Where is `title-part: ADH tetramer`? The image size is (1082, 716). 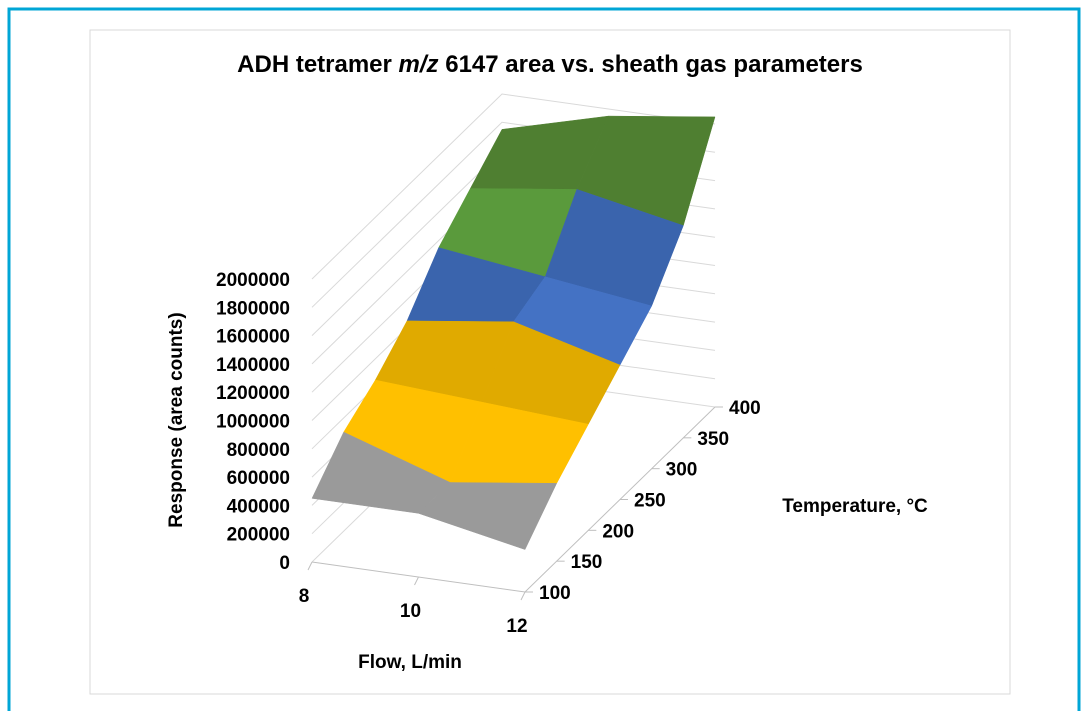
title-part: ADH tetramer is located at coordinates (317, 64).